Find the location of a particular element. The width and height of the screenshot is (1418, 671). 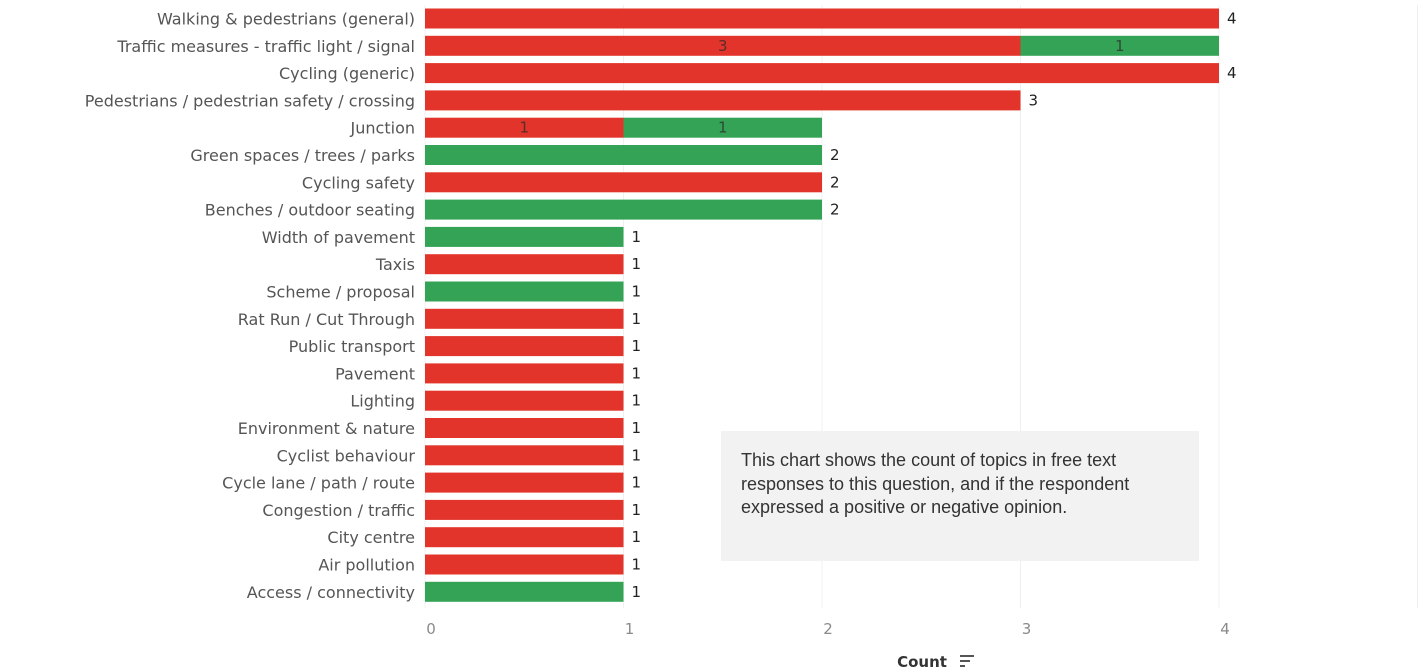

segment-value-label: 3 is located at coordinates (723, 46).